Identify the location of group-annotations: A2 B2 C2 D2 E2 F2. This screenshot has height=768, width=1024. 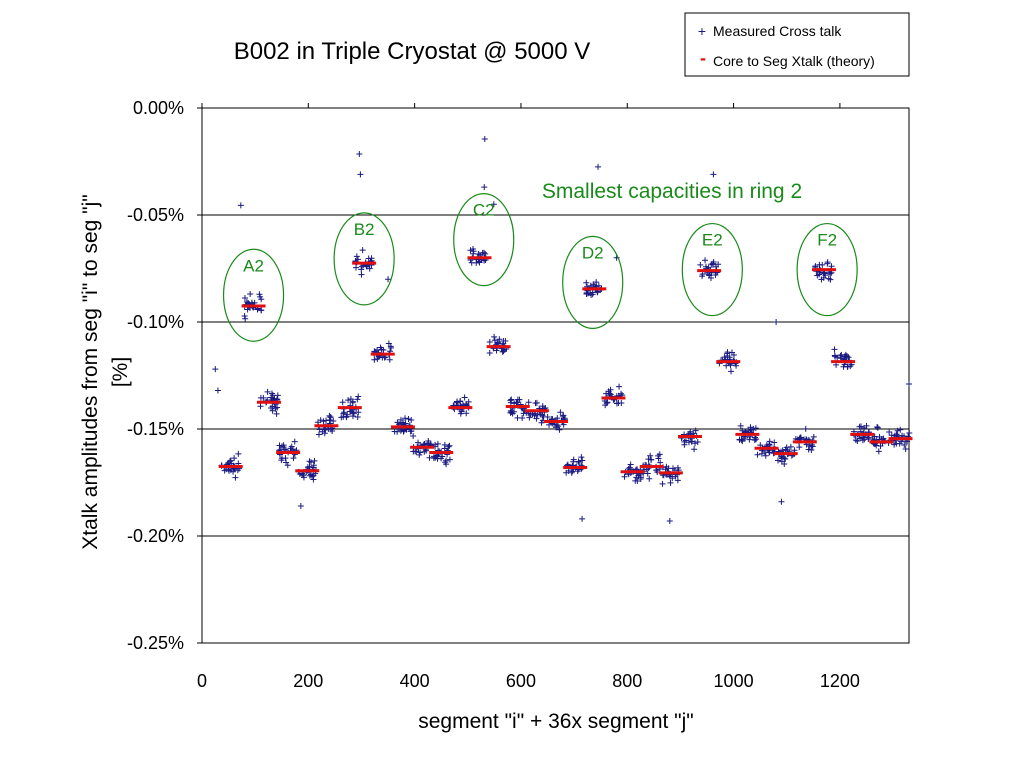
(540, 267).